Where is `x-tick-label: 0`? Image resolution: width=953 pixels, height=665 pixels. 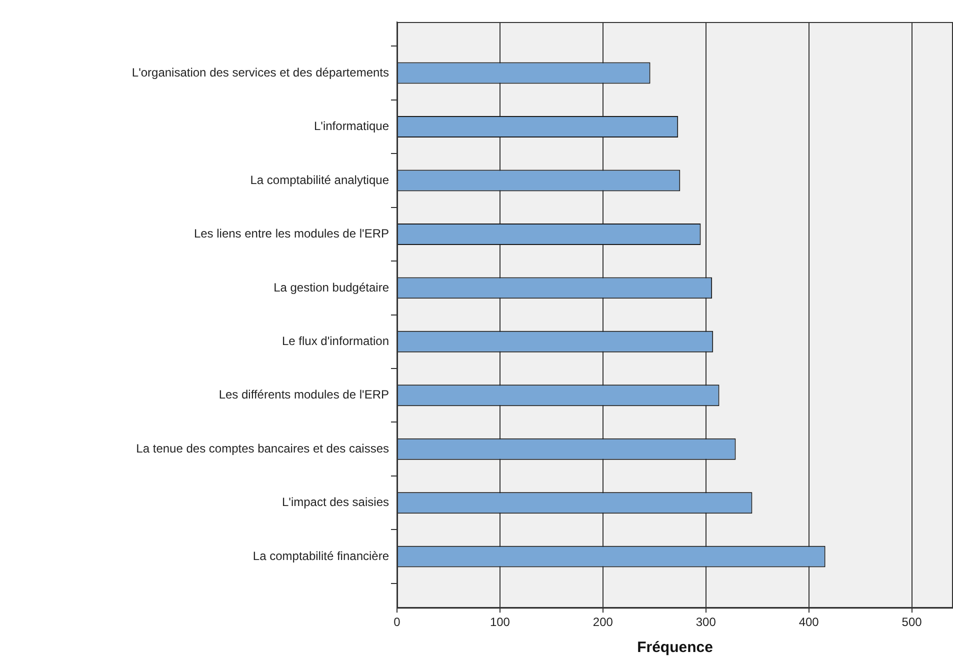 x-tick-label: 0 is located at coordinates (397, 622).